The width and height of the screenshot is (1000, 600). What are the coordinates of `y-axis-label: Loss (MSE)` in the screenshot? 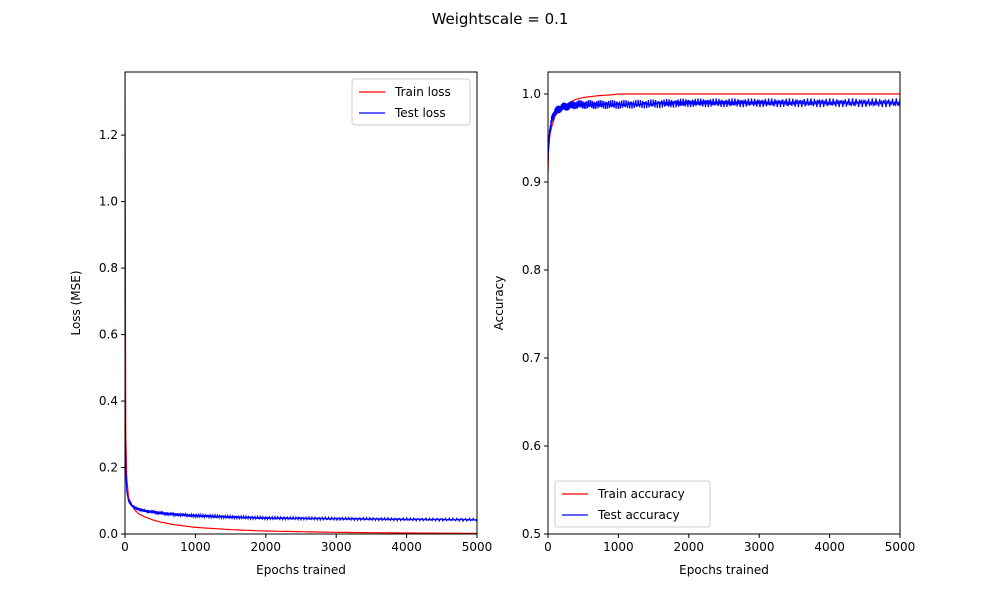 It's located at (76, 302).